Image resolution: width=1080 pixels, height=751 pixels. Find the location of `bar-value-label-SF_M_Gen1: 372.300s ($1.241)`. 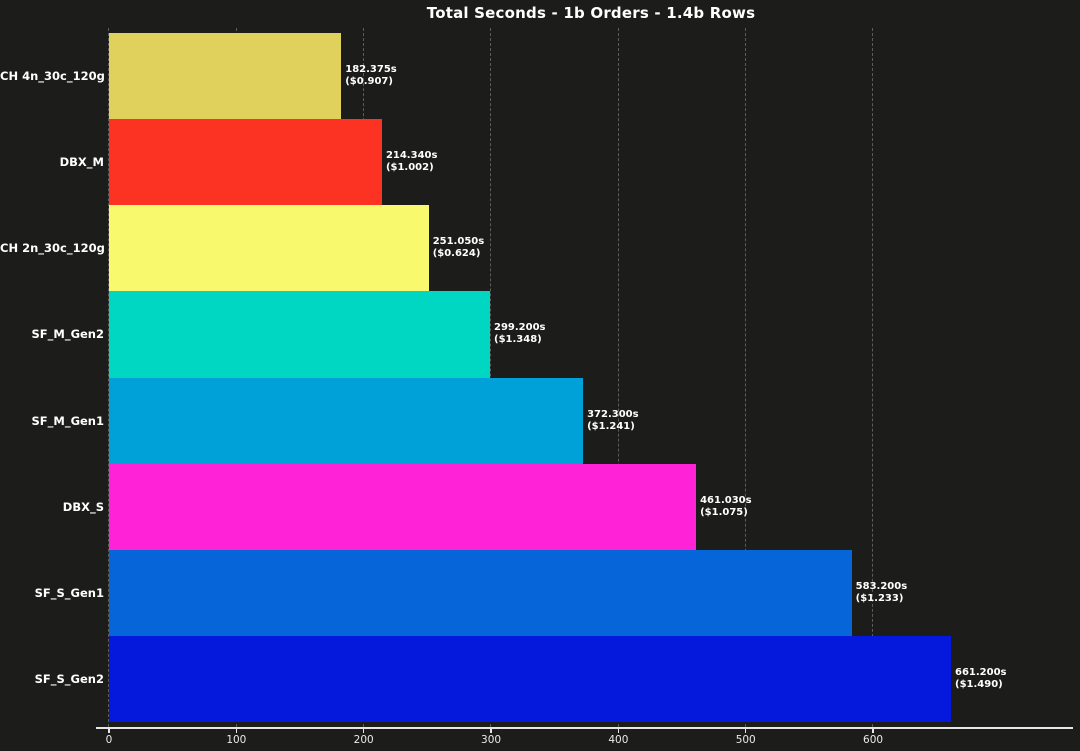

bar-value-label-SF_M_Gen1: 372.300s ($1.241) is located at coordinates (613, 420).